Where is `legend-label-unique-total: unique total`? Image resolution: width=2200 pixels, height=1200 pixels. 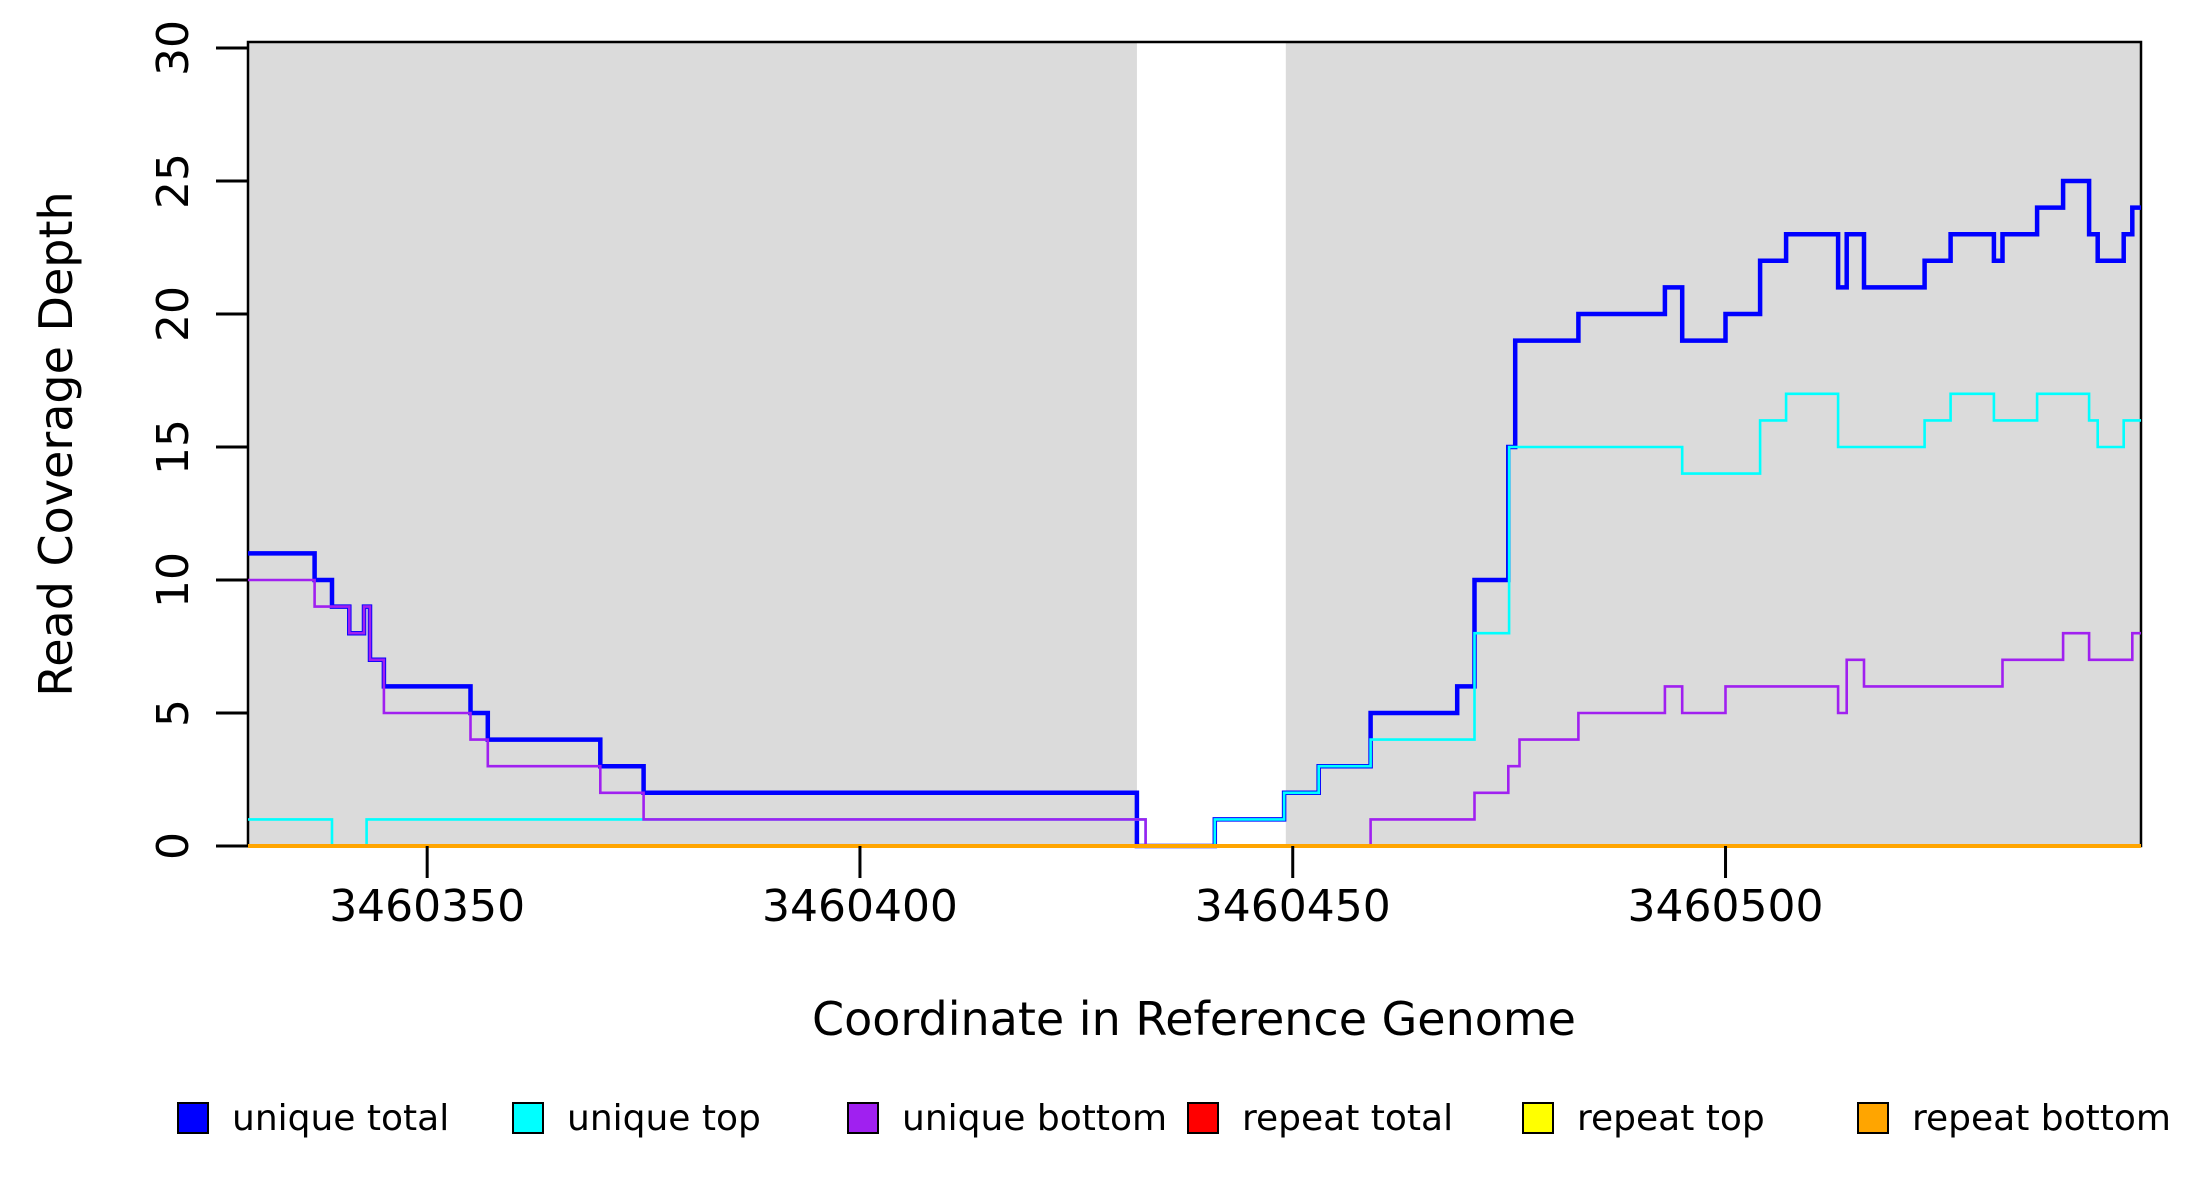
legend-label-unique-total: unique total is located at coordinates (340, 1118).